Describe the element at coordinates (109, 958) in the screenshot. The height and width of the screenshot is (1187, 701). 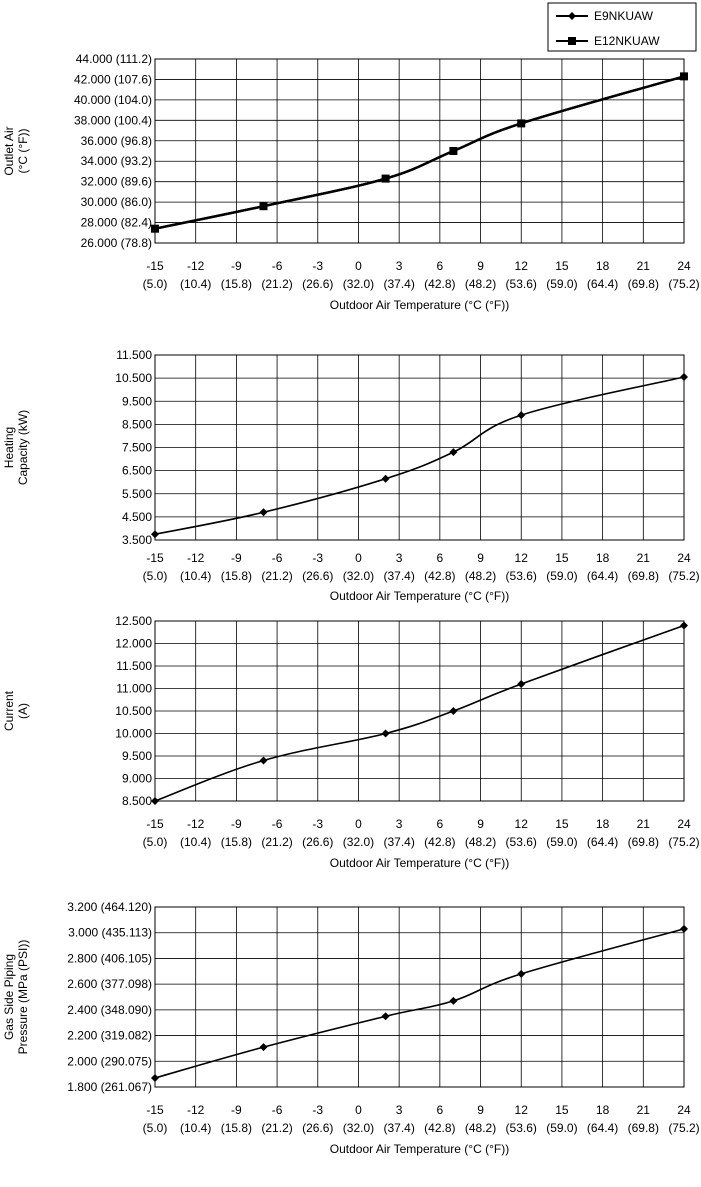
I see `y-tick-label: 2.800 (406.105)` at that location.